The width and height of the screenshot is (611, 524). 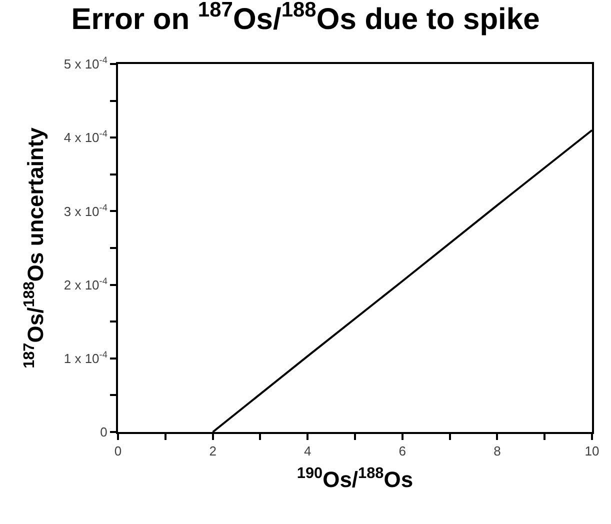 I want to click on y-tick-label: 2 x 10$^{-4}$, so click(x=86, y=284).